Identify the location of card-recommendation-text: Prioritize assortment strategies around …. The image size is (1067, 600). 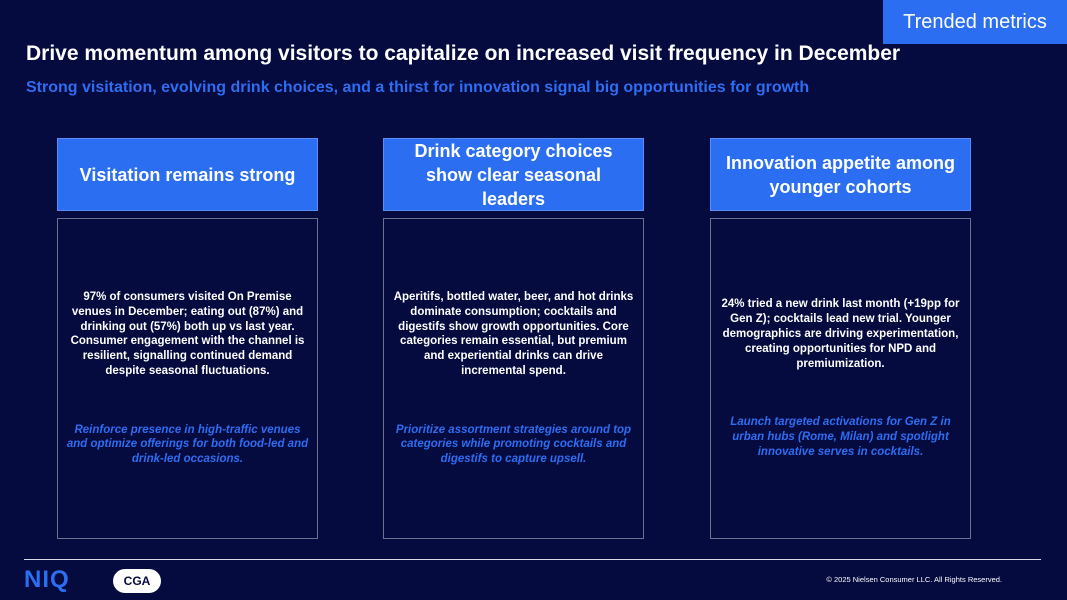
(513, 444).